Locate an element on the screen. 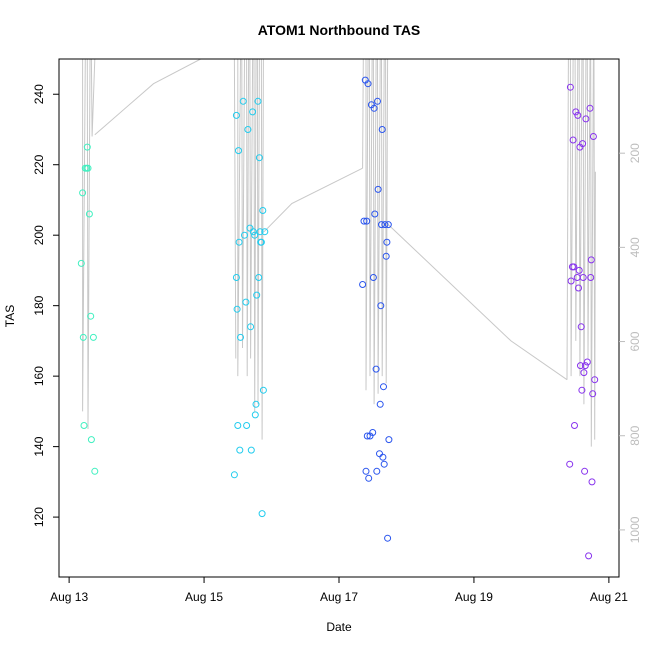  y-tick-label: 200 is located at coordinates (39, 235).